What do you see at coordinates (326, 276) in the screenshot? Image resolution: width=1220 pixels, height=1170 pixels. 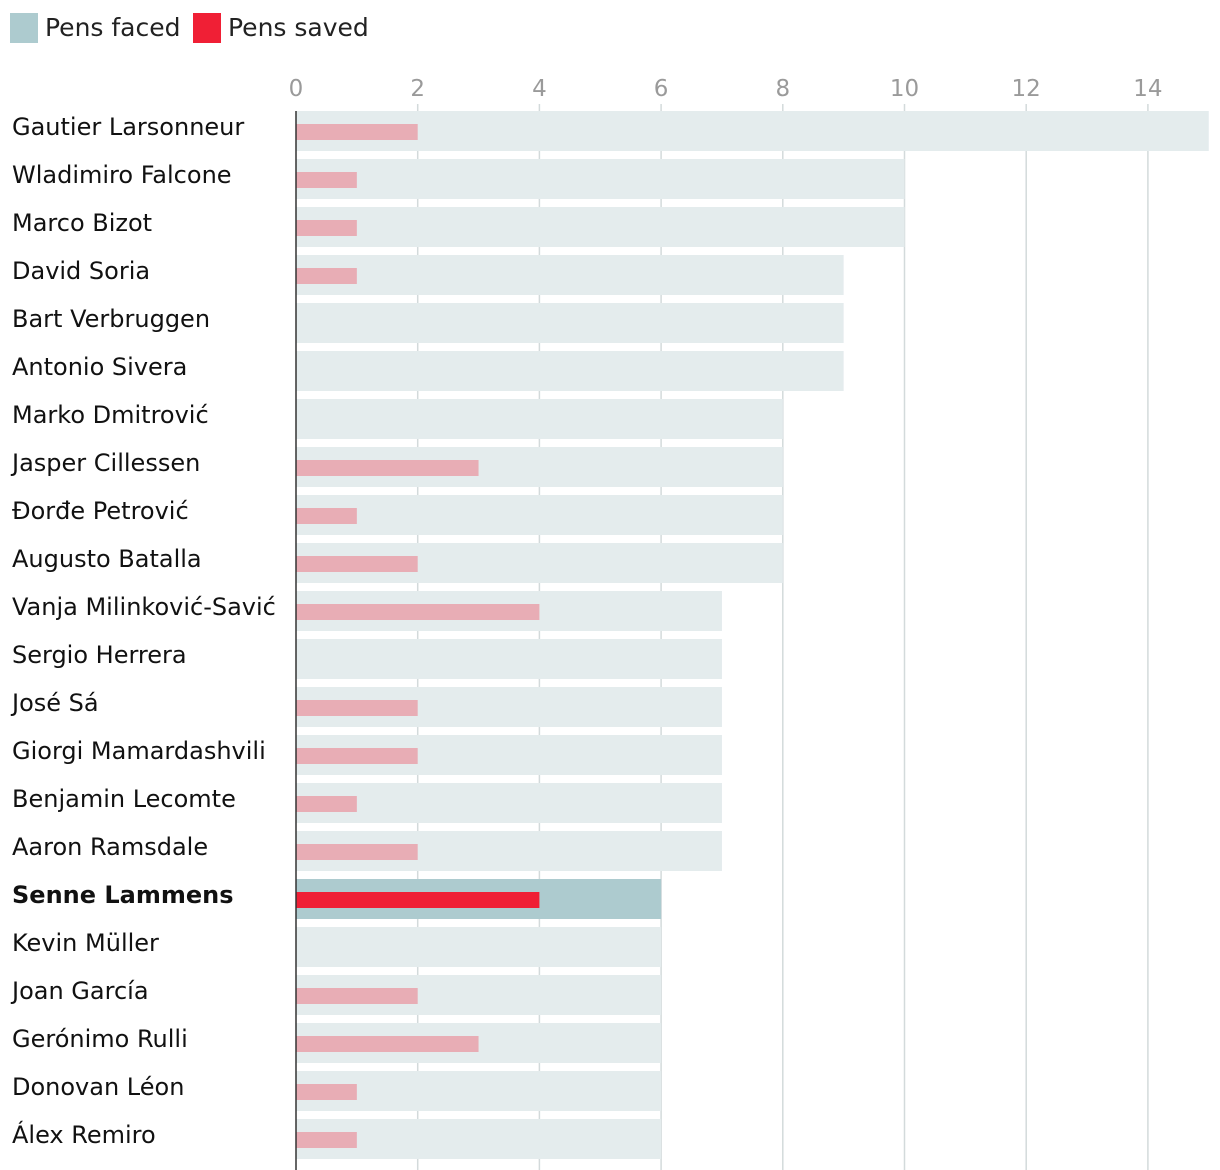 I see `bar-pens-saved-david-soria` at bounding box center [326, 276].